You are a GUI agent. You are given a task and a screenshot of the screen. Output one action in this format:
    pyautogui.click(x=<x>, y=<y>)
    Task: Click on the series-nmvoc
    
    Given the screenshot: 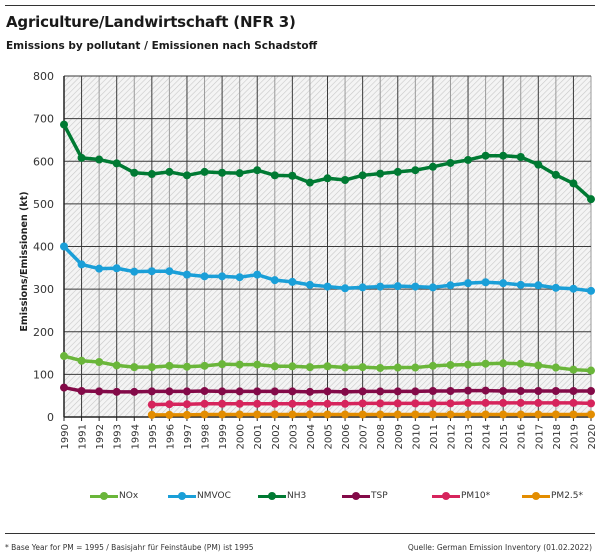 What is the action you would take?
    pyautogui.click(x=327, y=268)
    